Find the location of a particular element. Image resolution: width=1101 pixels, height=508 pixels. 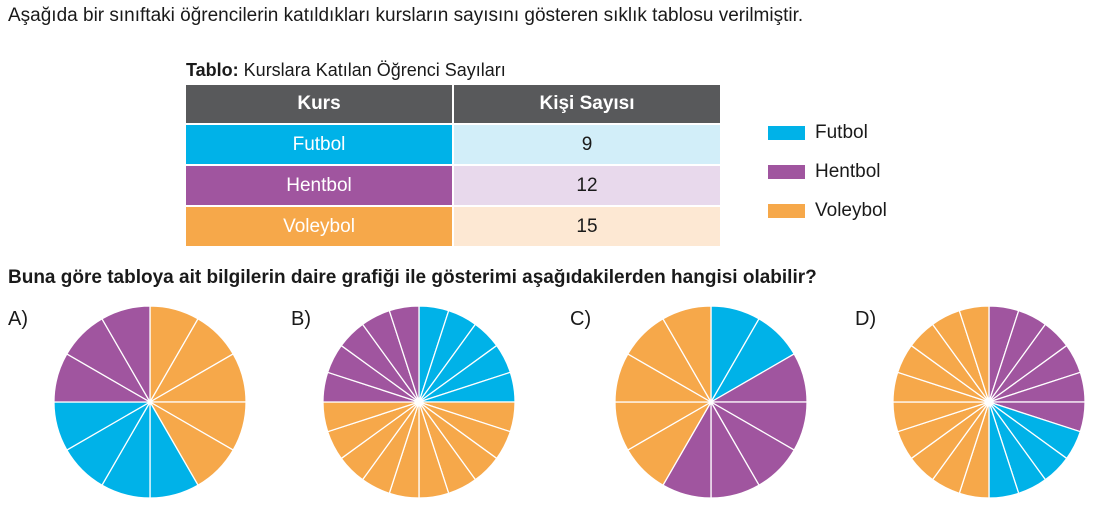

table-row: Voleybol 15 is located at coordinates (453, 225).